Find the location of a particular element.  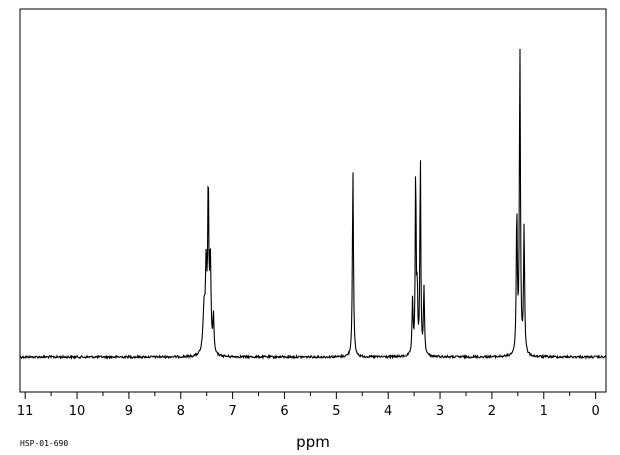

x-tick-label: 3 is located at coordinates (440, 411).